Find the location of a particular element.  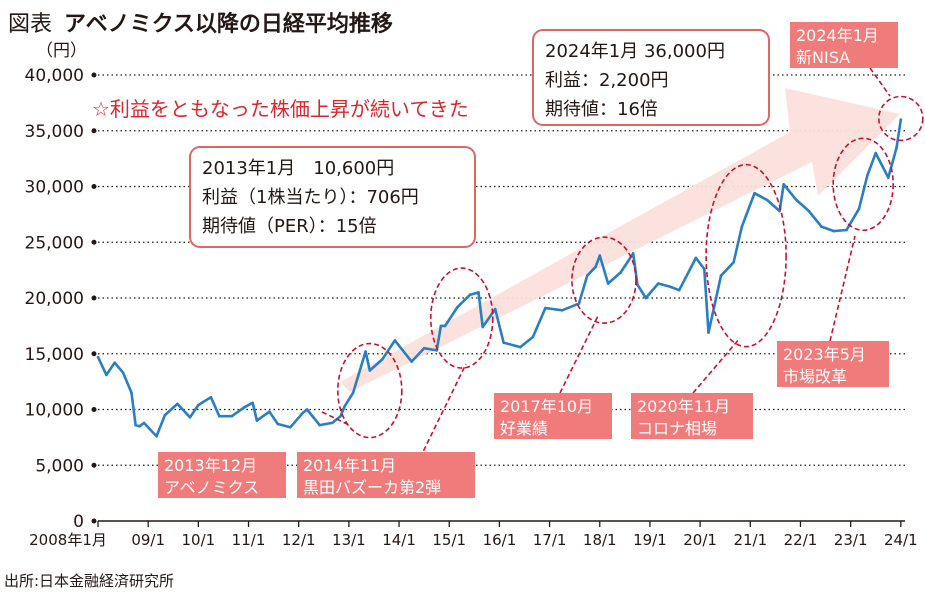

event-label: アベノミクス is located at coordinates (211, 487).